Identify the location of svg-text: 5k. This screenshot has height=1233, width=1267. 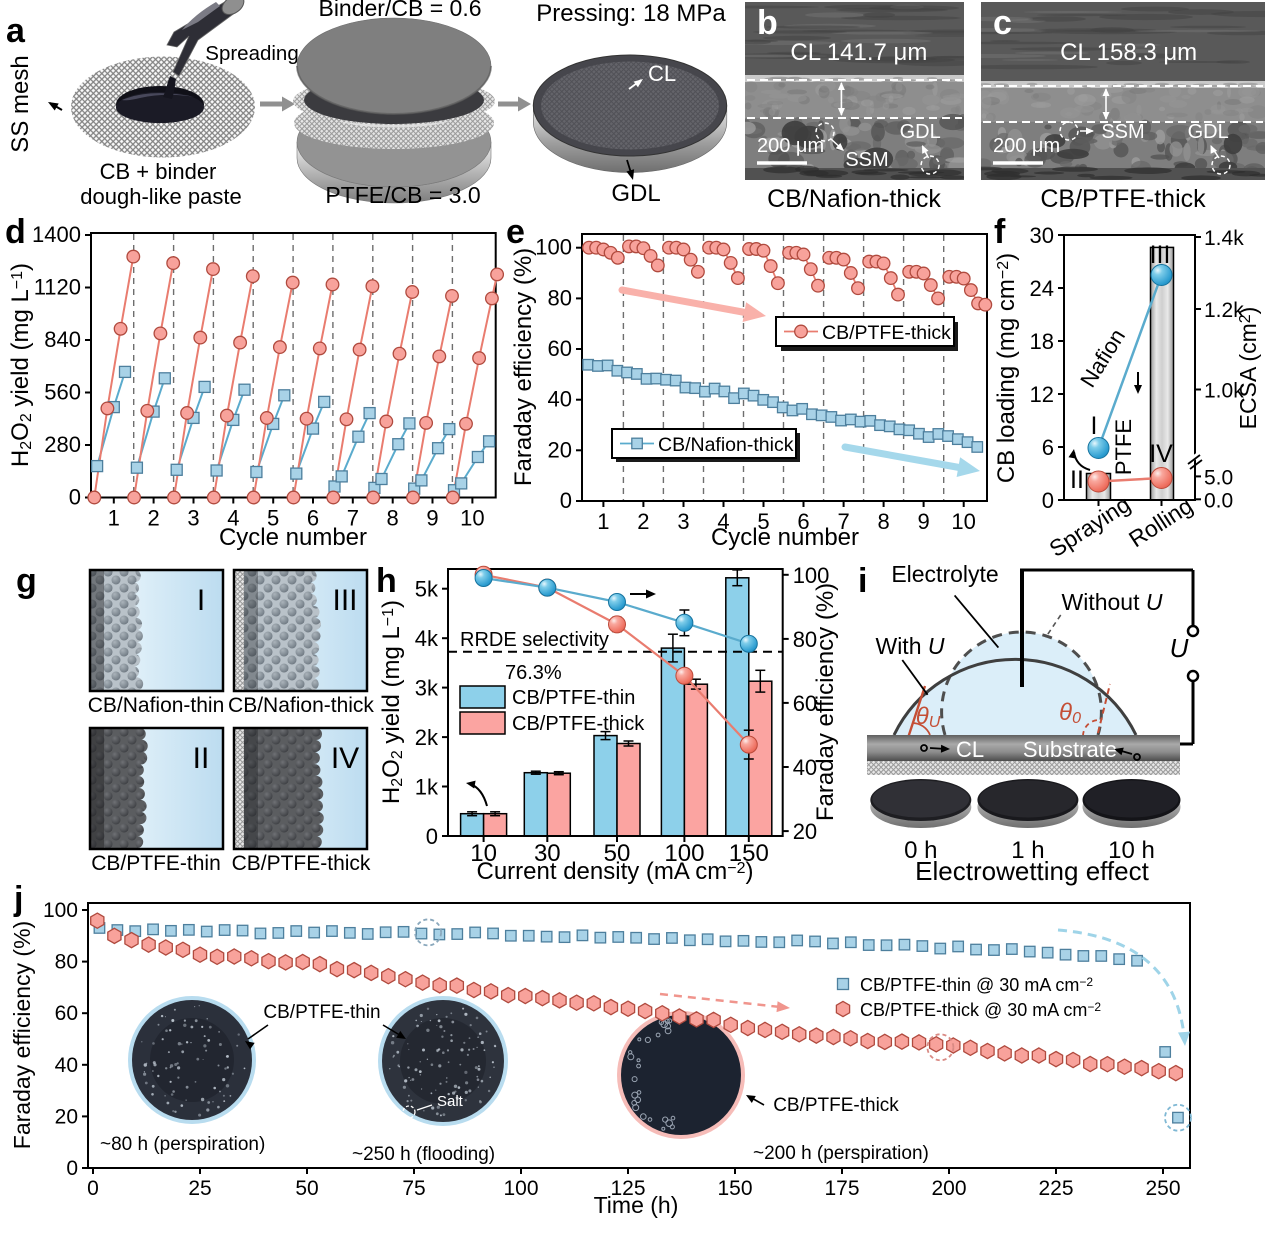
(427, 589).